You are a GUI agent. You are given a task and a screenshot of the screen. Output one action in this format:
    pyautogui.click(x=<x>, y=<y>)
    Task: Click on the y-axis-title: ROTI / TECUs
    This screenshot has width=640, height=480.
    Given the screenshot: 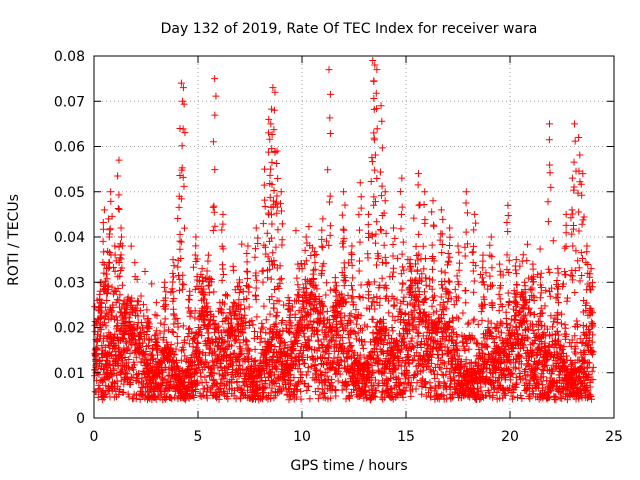 What is the action you would take?
    pyautogui.click(x=14, y=240)
    